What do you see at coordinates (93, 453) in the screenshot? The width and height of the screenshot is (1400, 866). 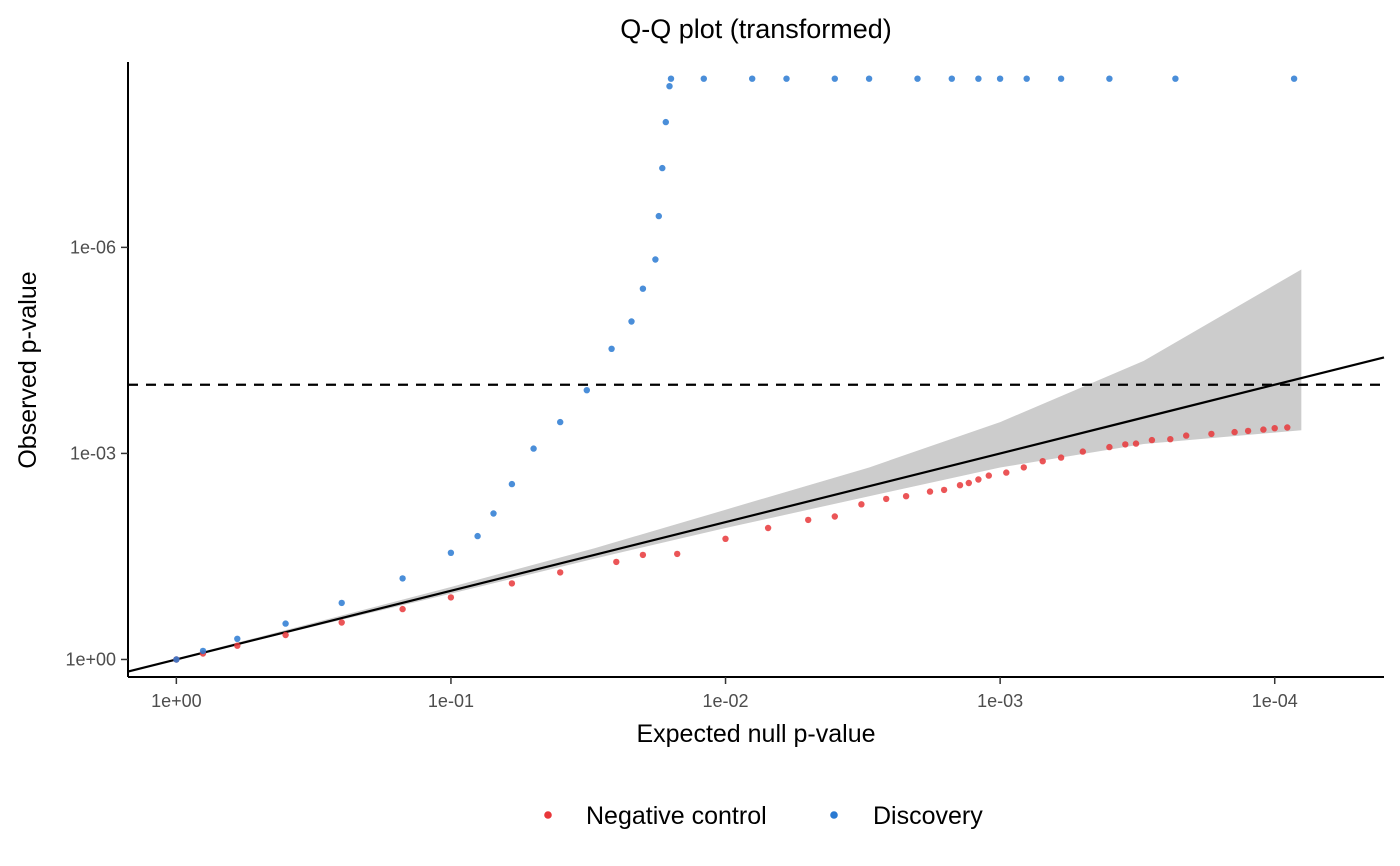 I see `y-tick-label: 1e-03` at bounding box center [93, 453].